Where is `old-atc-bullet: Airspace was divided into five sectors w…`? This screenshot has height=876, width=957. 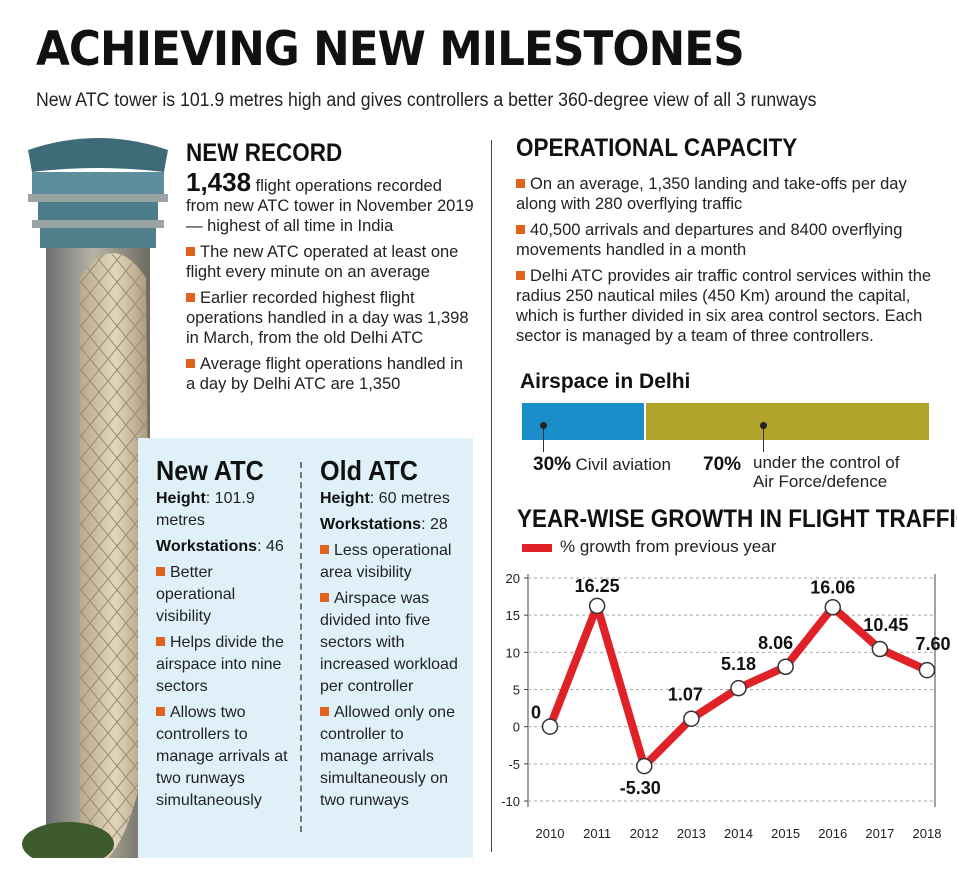 old-atc-bullet: Airspace was divided into five sectors w… is located at coordinates (389, 642).